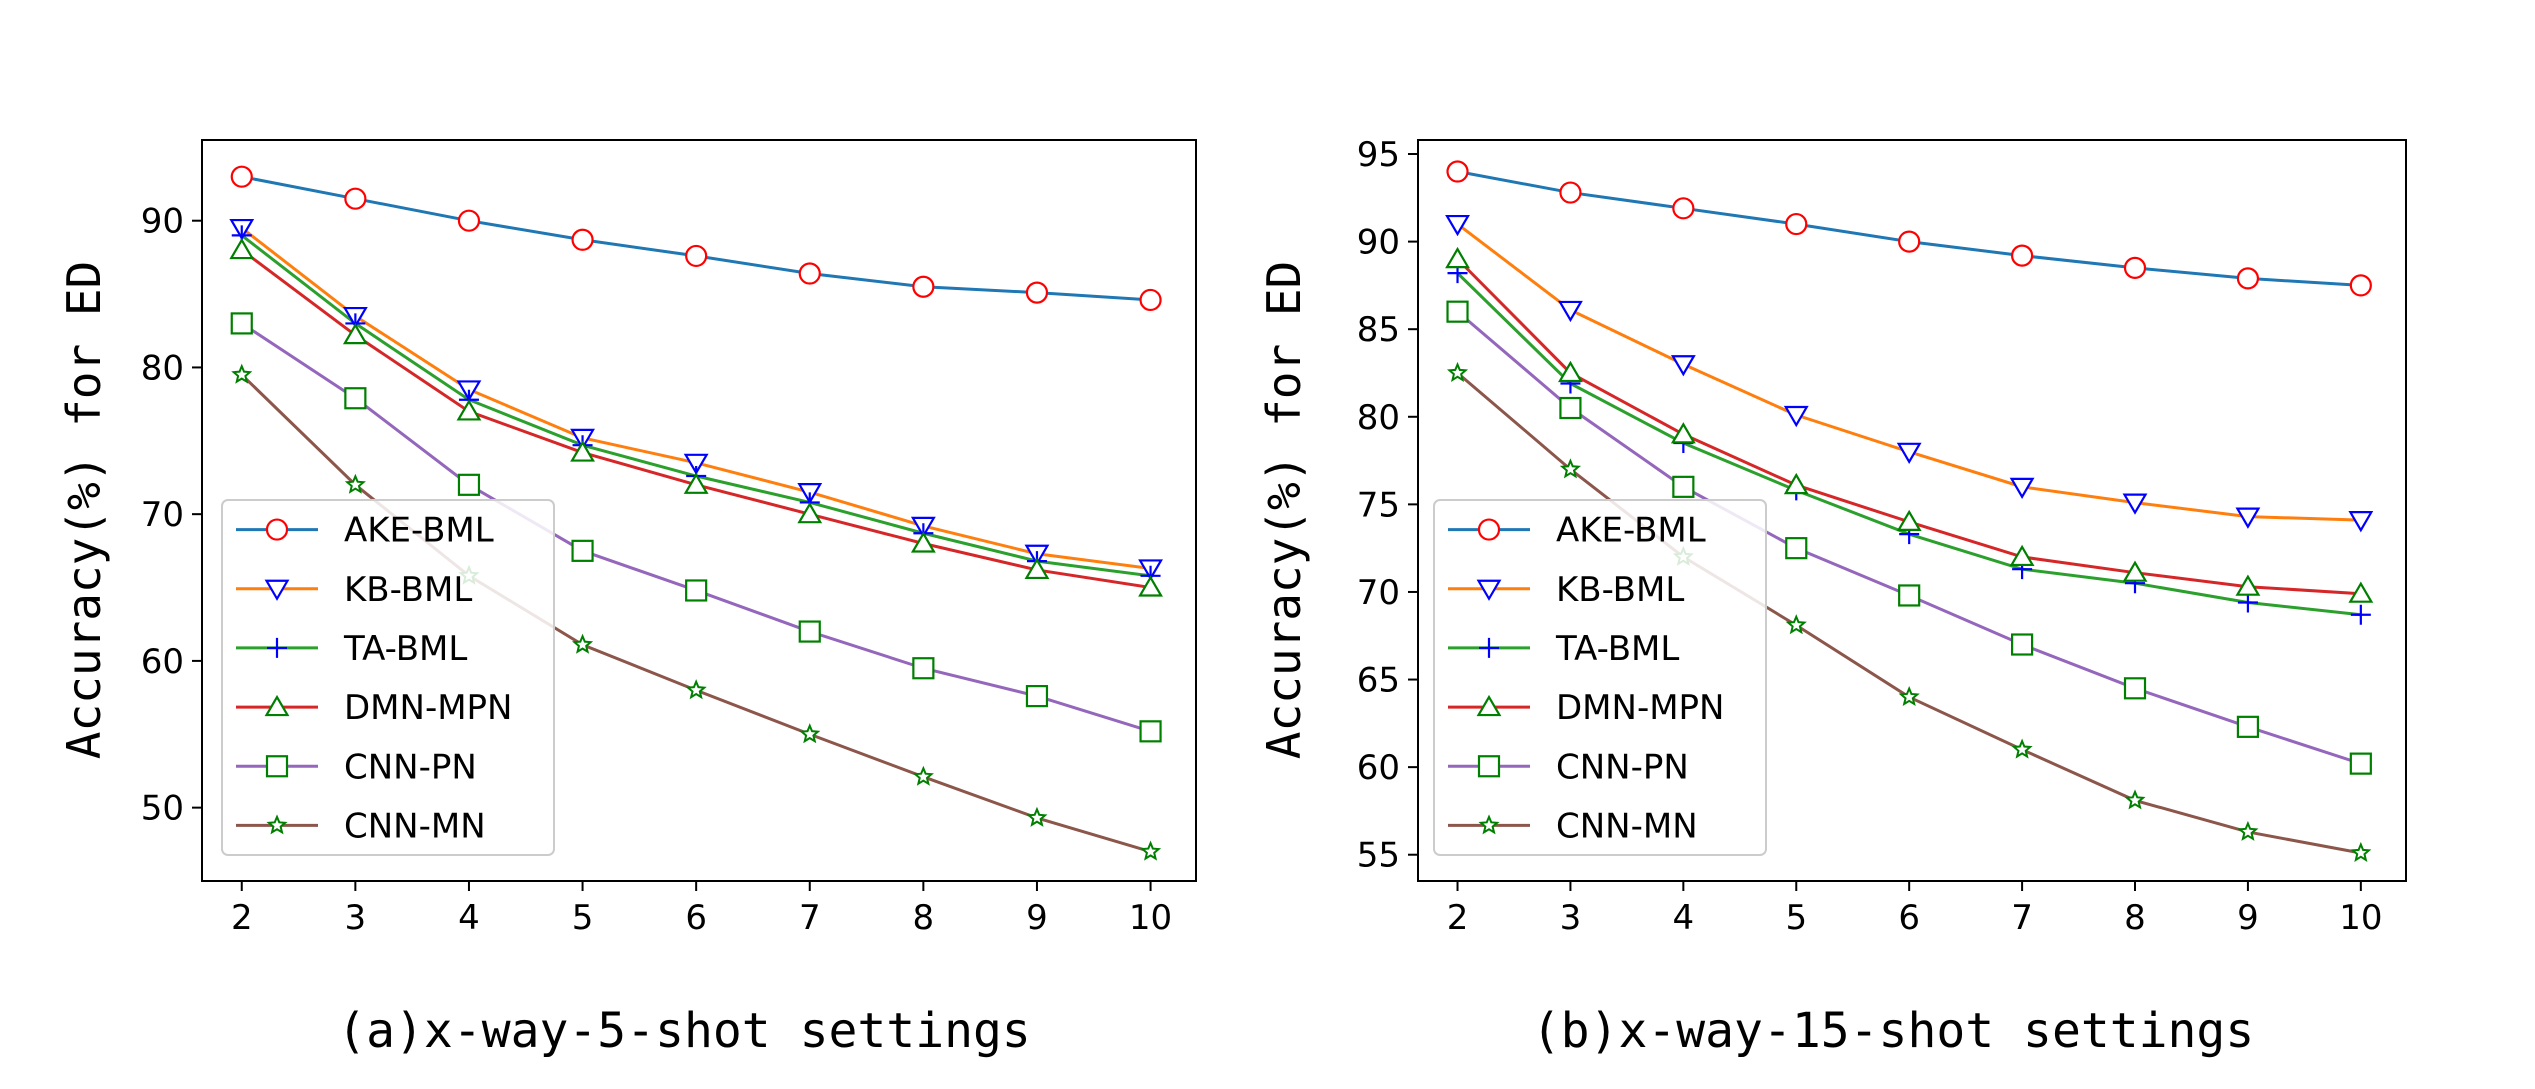  I want to click on y-tick-label-b-0: 55, so click(1378, 856).